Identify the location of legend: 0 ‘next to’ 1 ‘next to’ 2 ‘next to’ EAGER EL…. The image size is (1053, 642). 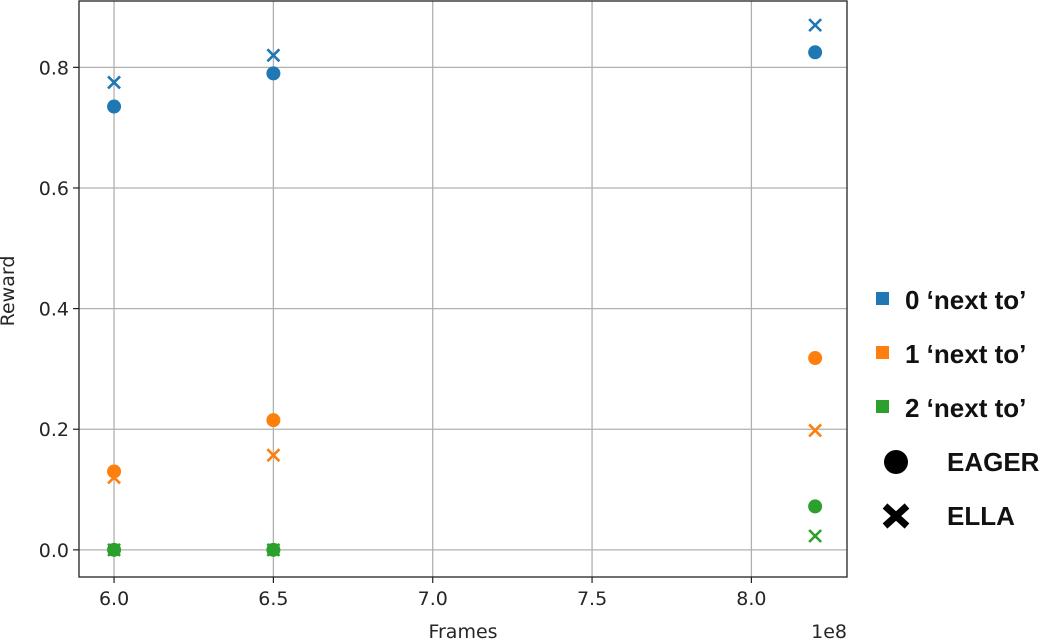
(958, 408).